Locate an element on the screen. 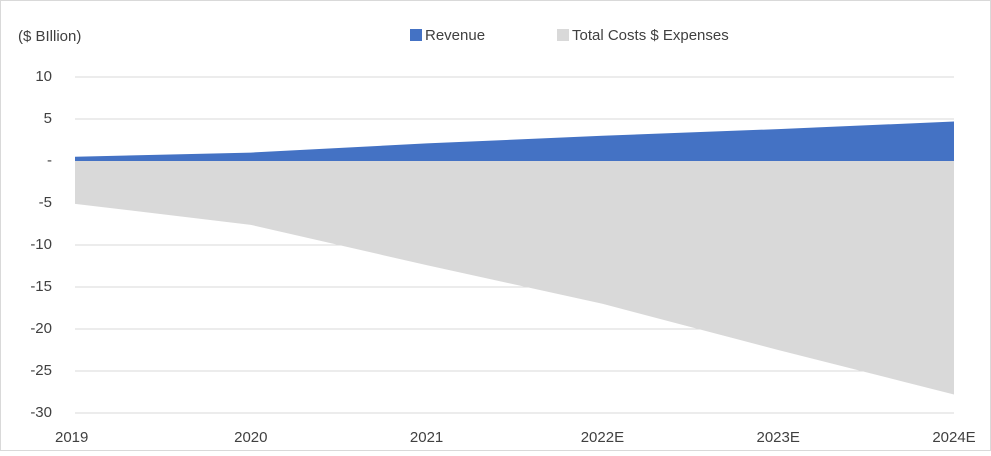  area is located at coordinates (514, 141).